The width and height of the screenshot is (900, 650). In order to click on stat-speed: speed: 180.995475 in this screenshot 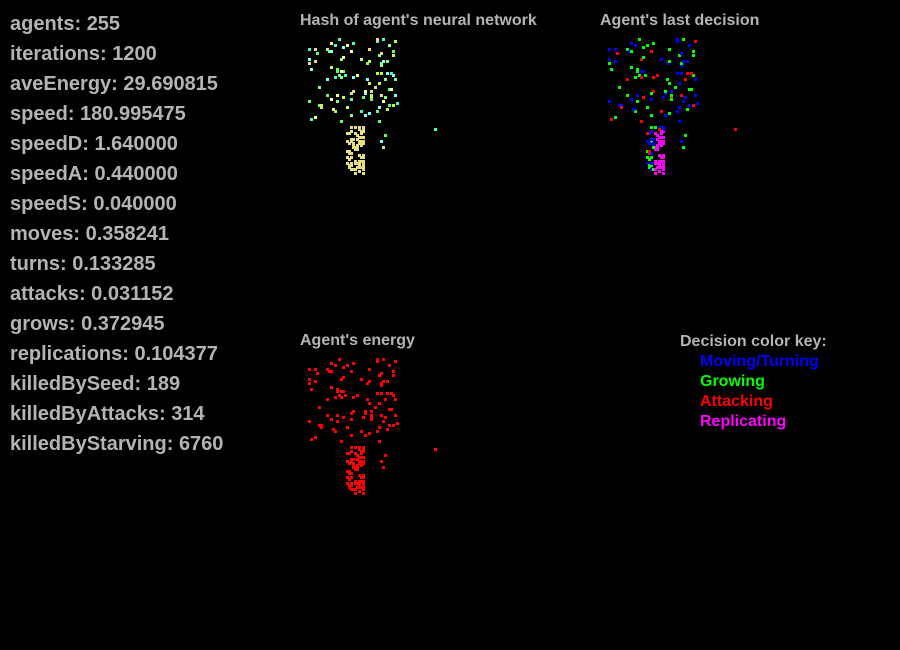, I will do `click(98, 114)`.